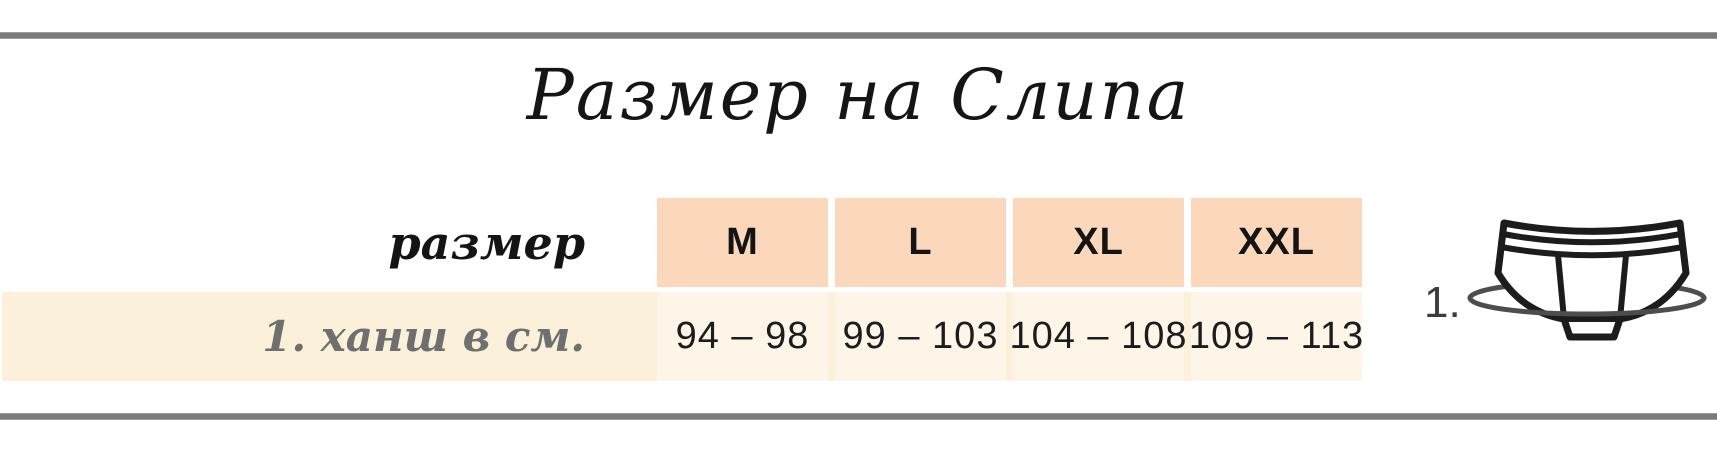 The width and height of the screenshot is (1717, 455). I want to click on page-title: Размер на Слипа, so click(858, 95).